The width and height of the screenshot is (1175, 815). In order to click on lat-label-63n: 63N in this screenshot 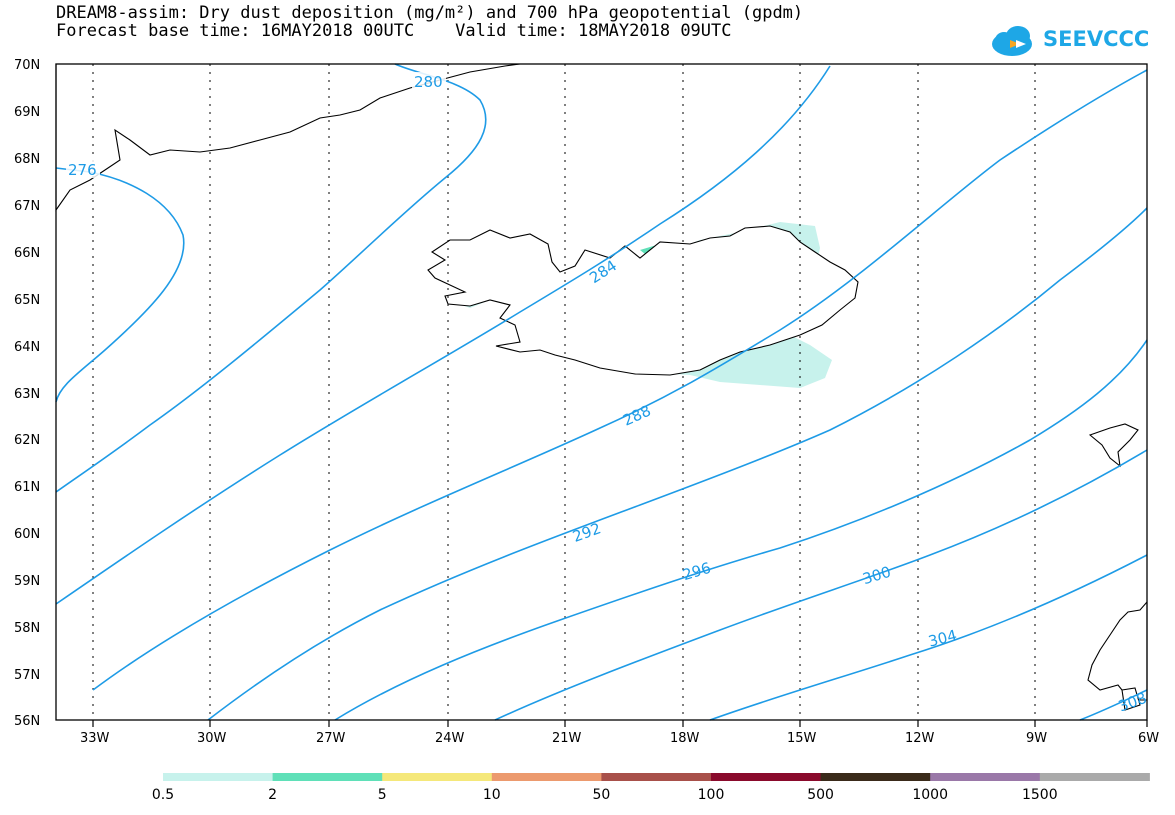, I will do `click(27, 394)`.